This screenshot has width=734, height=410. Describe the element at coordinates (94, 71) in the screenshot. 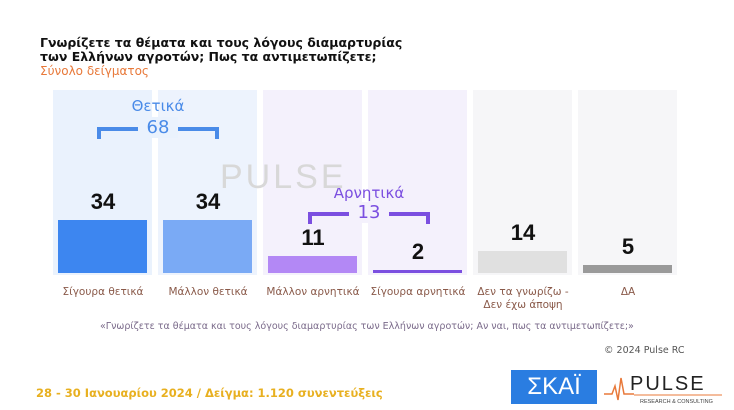

I see `chart-subtitle: Σύνολο δείγματος` at that location.